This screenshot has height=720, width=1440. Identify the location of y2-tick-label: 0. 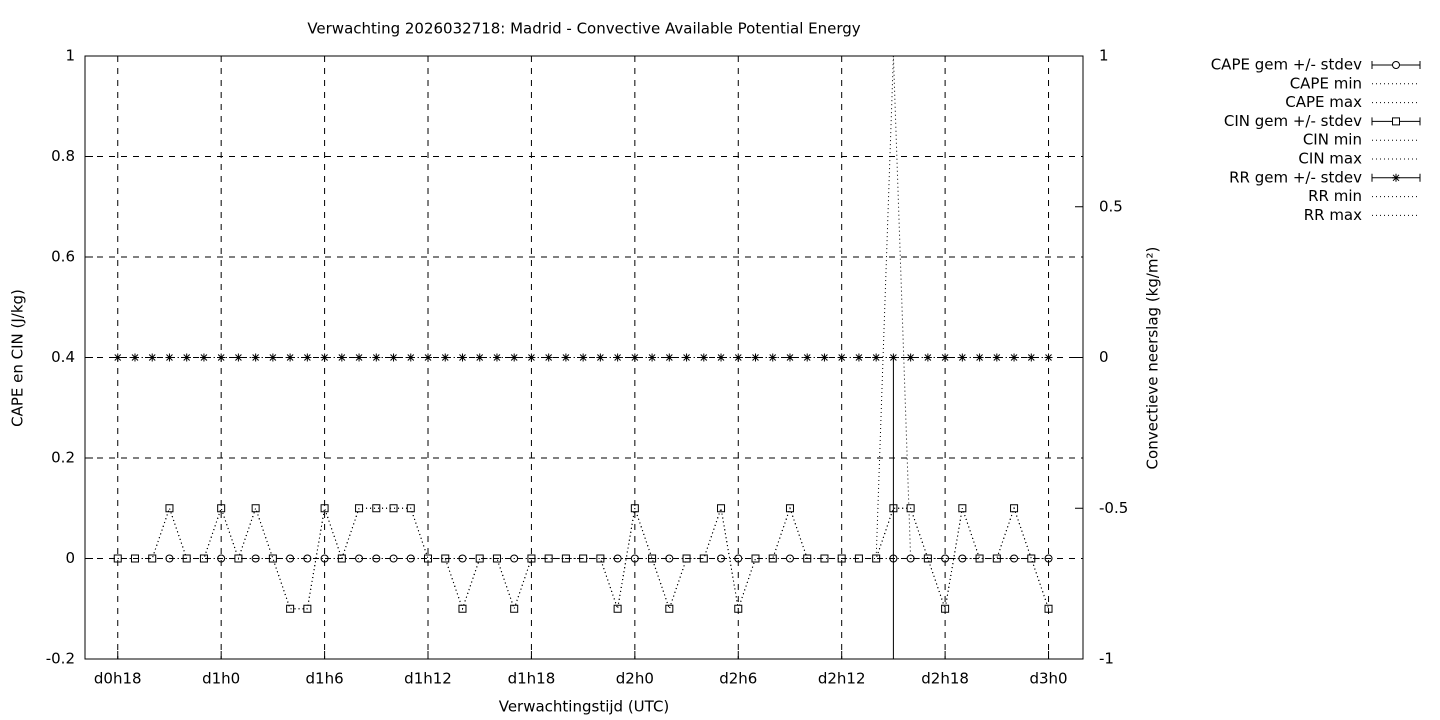
(1104, 357).